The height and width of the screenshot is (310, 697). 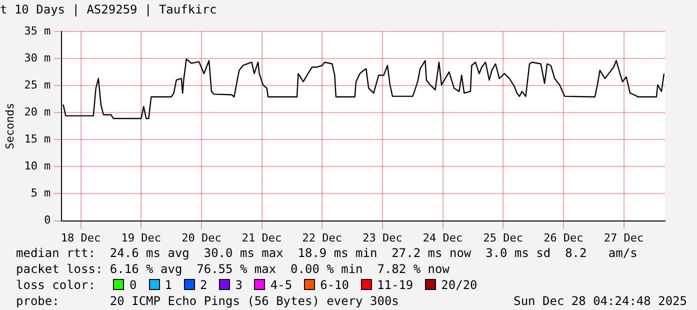 What do you see at coordinates (56, 285) in the screenshot?
I see `text: loss color:` at bounding box center [56, 285].